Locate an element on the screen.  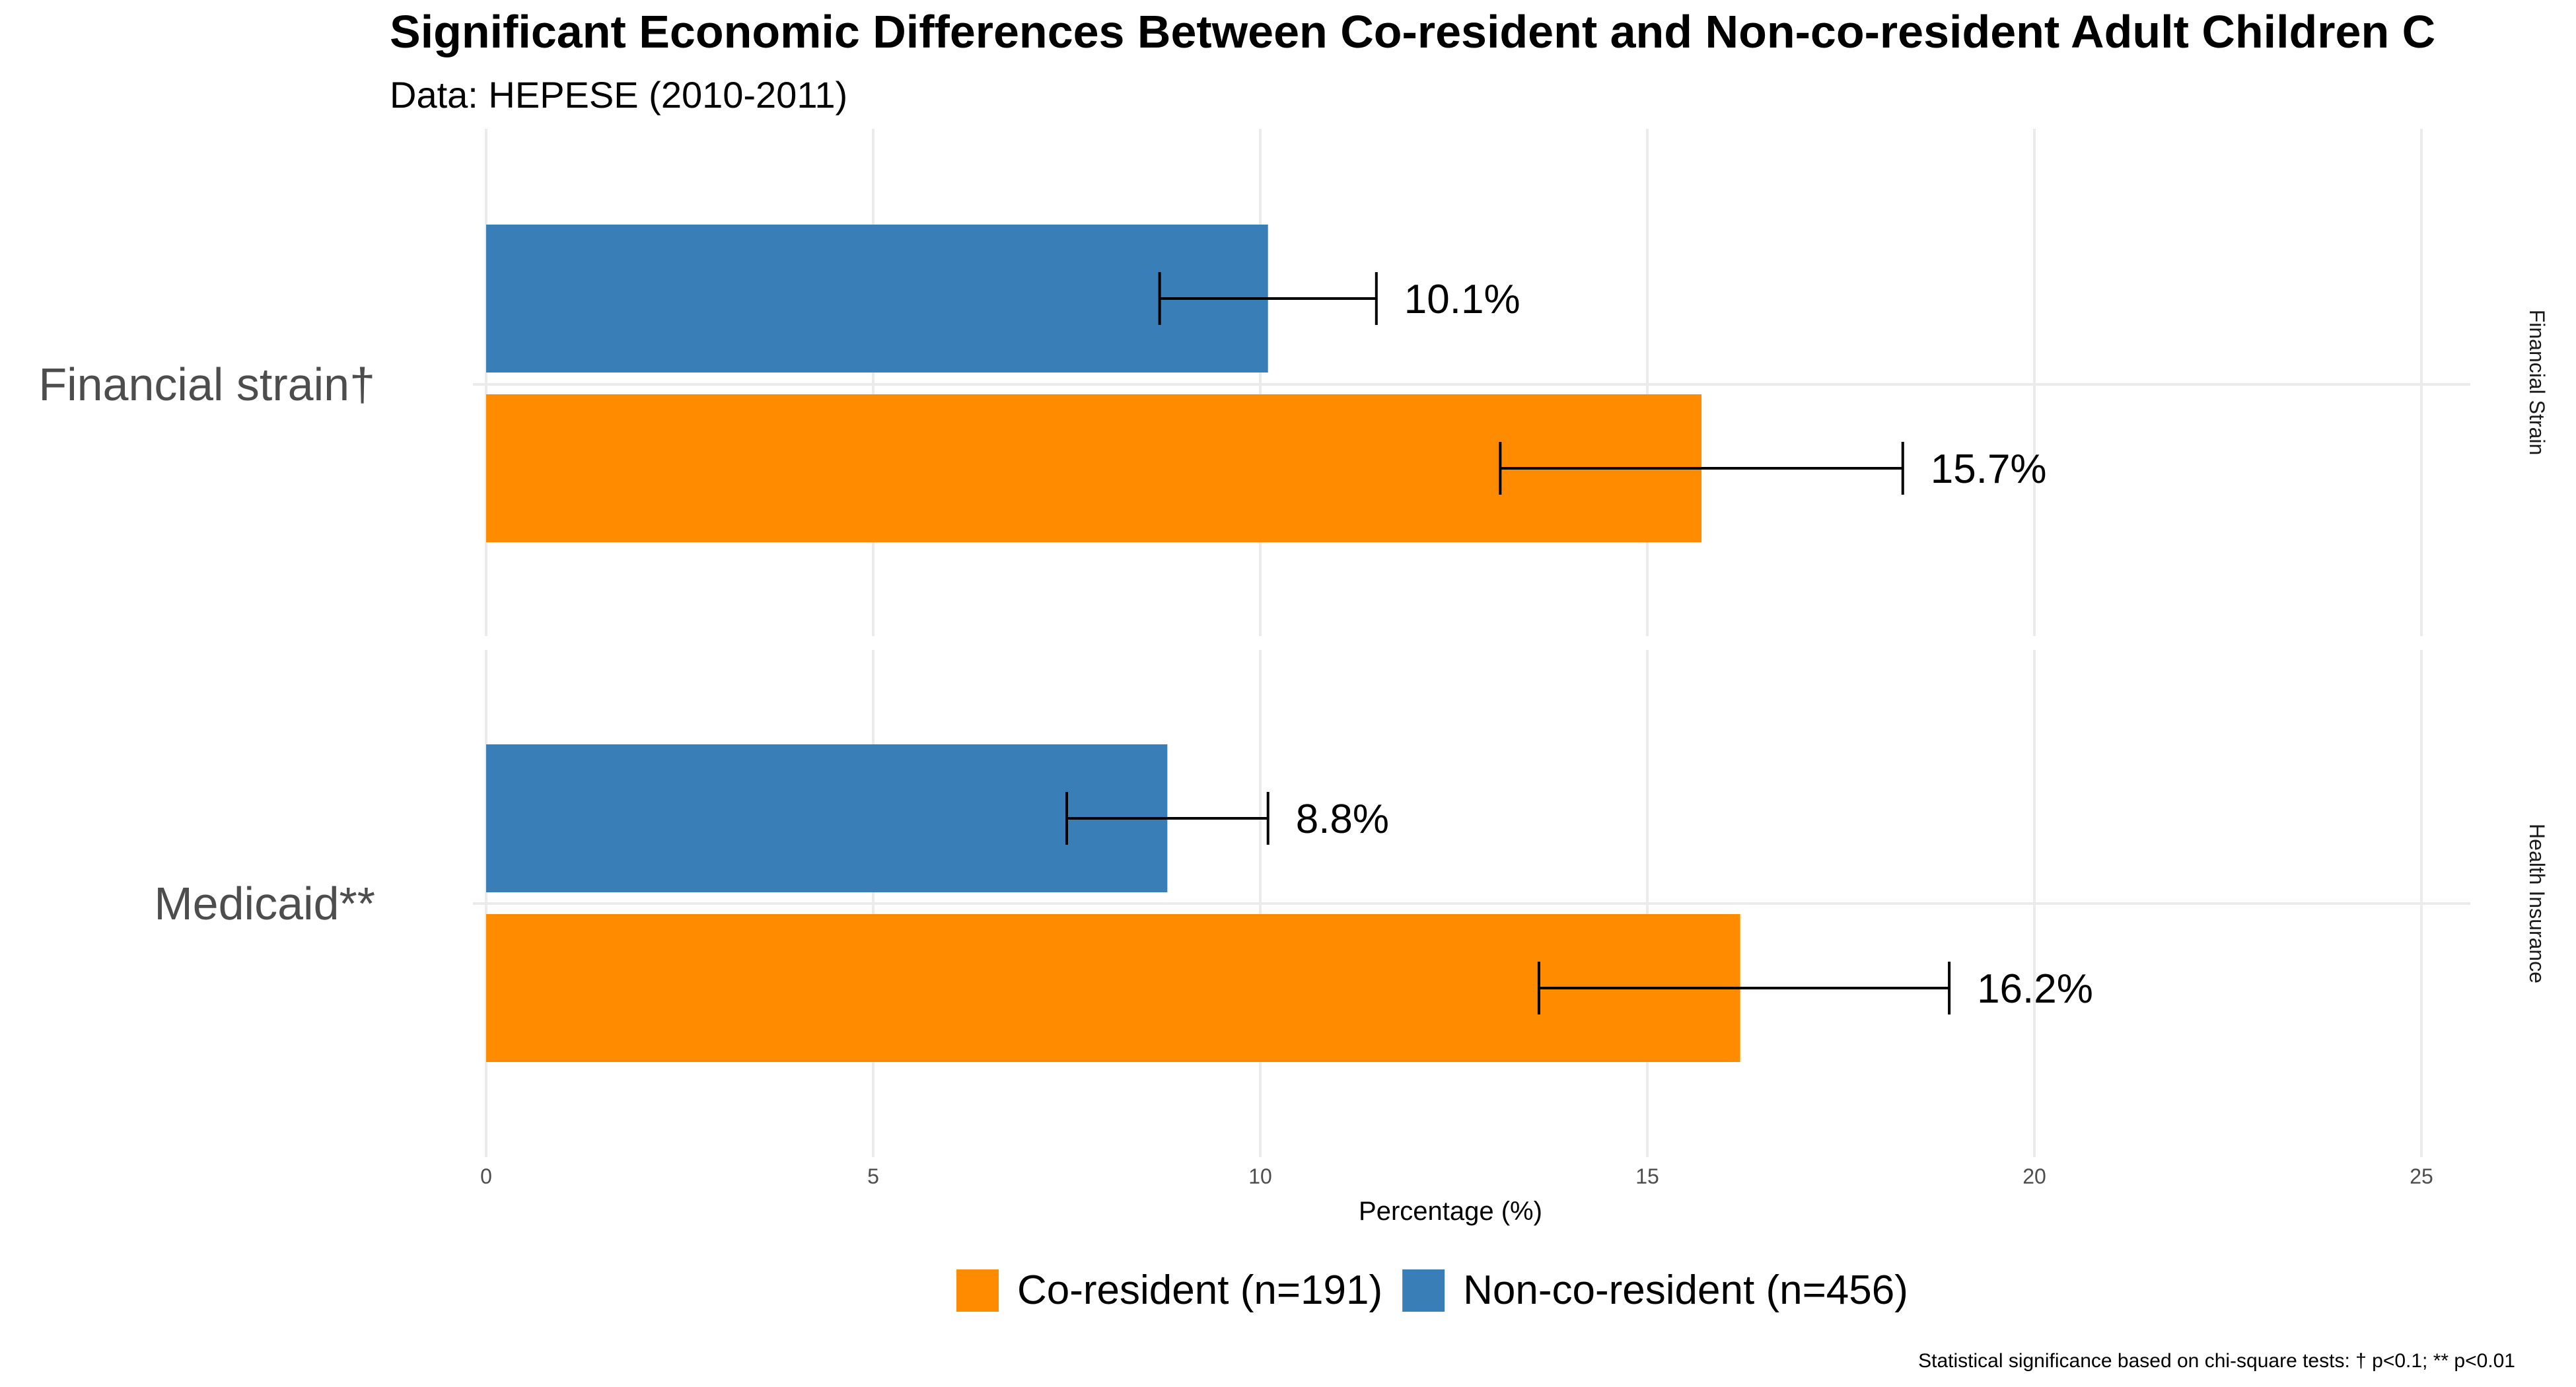
legend-item: Co-resident (n=191) is located at coordinates (1169, 1290).